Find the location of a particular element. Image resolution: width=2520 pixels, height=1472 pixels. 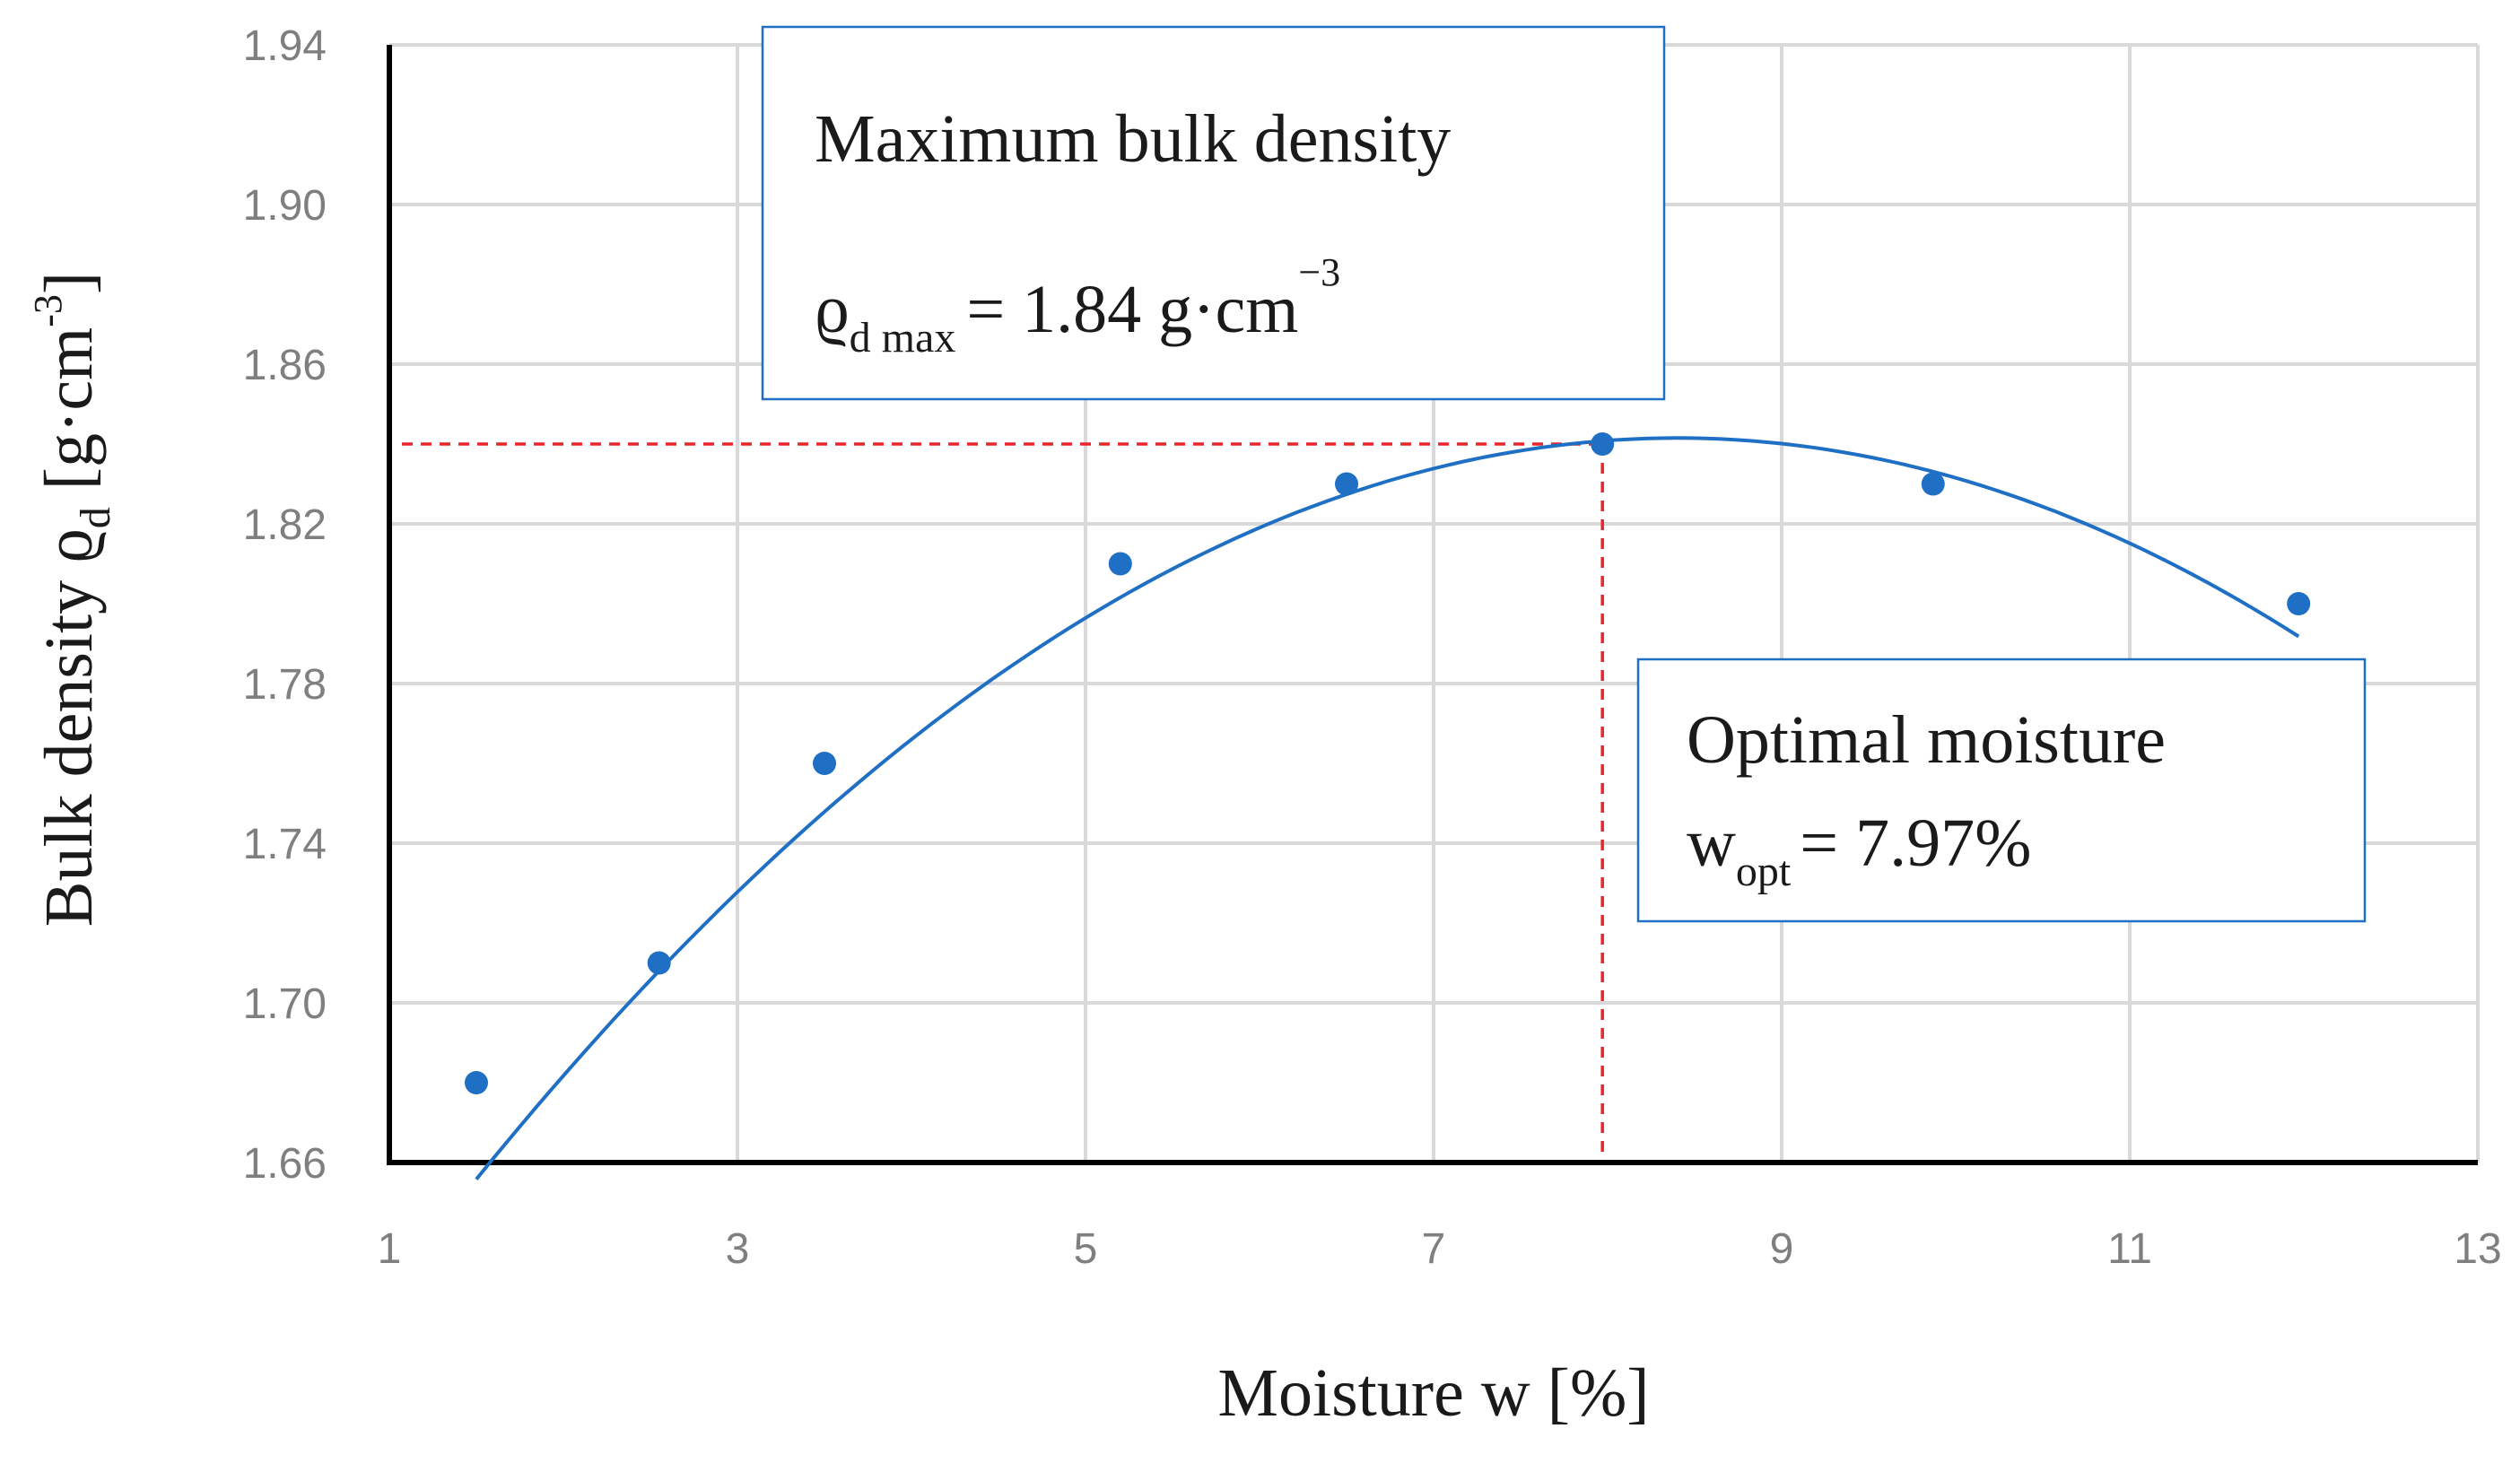

x-axis-title: Moisture w [%] is located at coordinates (1433, 1393).